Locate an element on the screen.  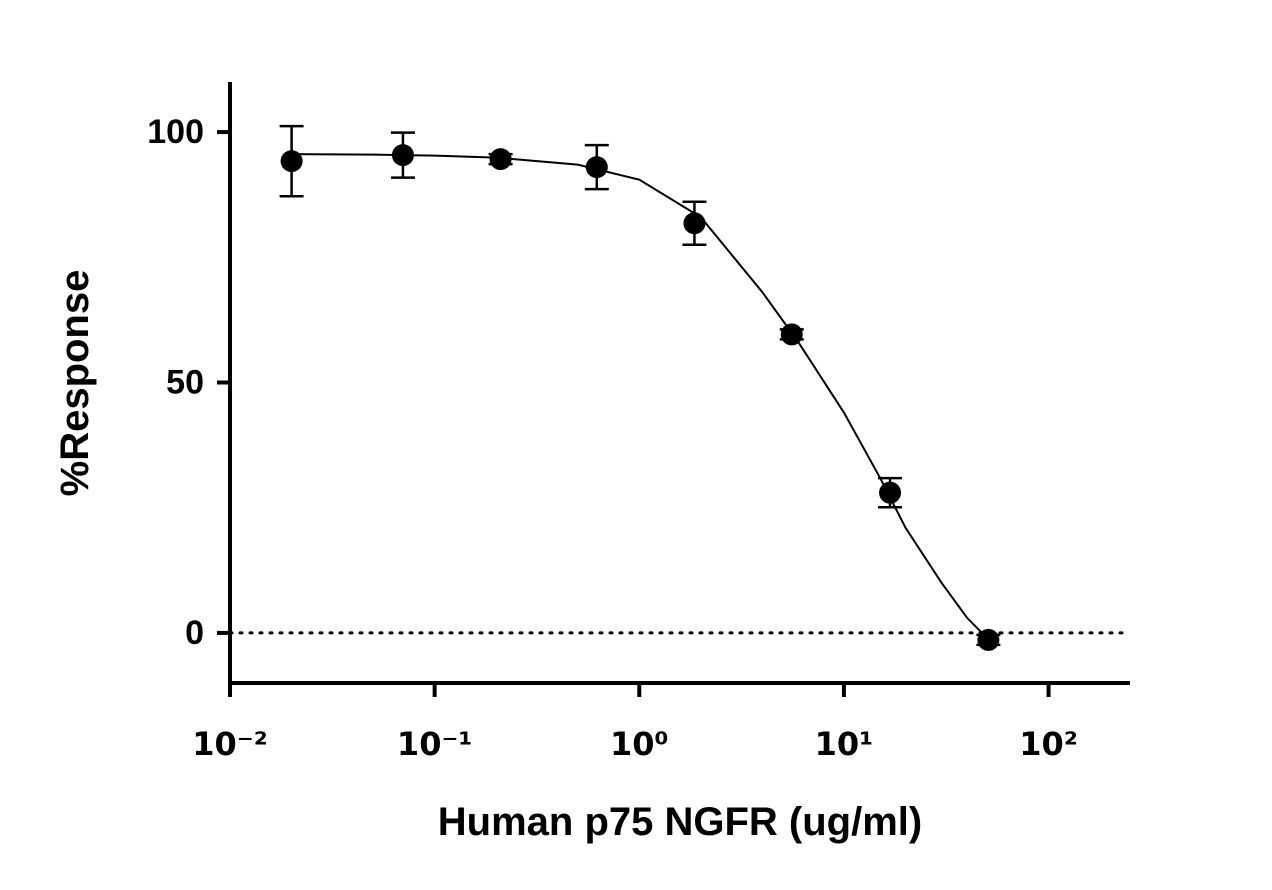
x-tick-label: 10⁻² is located at coordinates (229, 744).